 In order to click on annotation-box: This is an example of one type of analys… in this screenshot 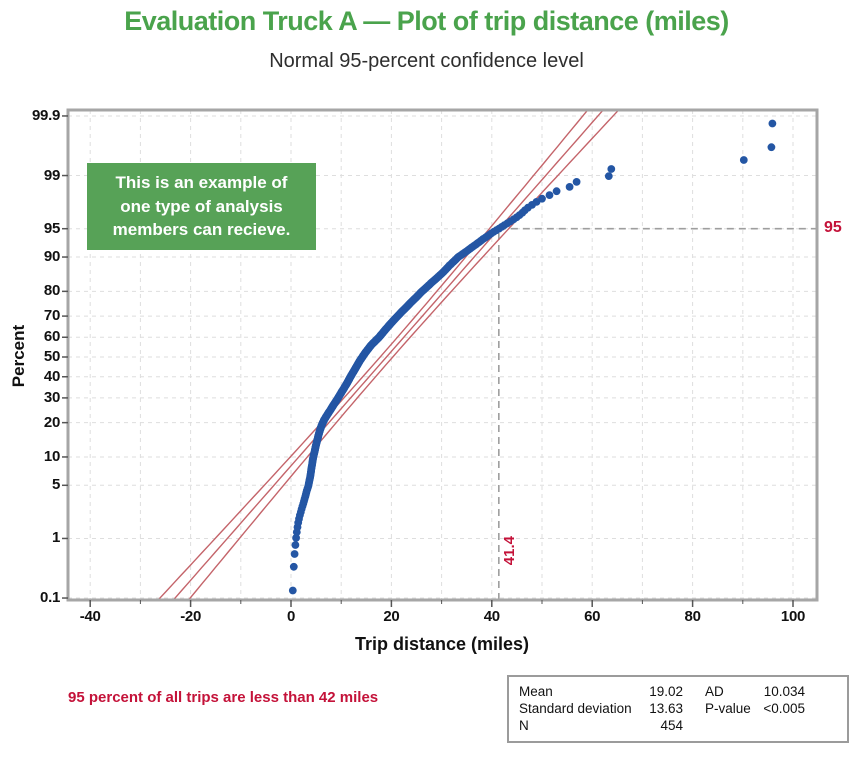, I will do `click(201, 206)`.